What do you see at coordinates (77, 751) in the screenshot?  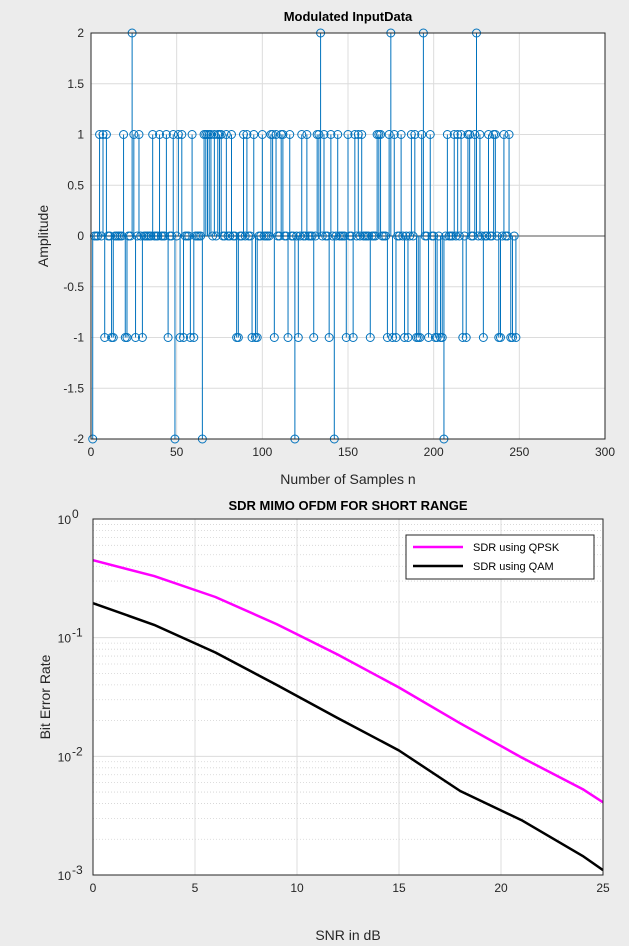 I see `y-tick-exponent: -2` at bounding box center [77, 751].